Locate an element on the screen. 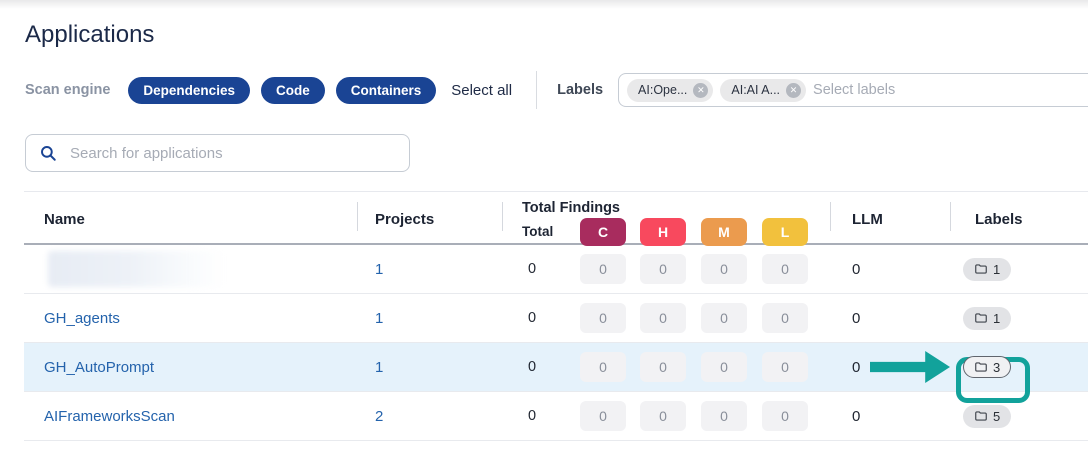  filter-divider is located at coordinates (537, 90).